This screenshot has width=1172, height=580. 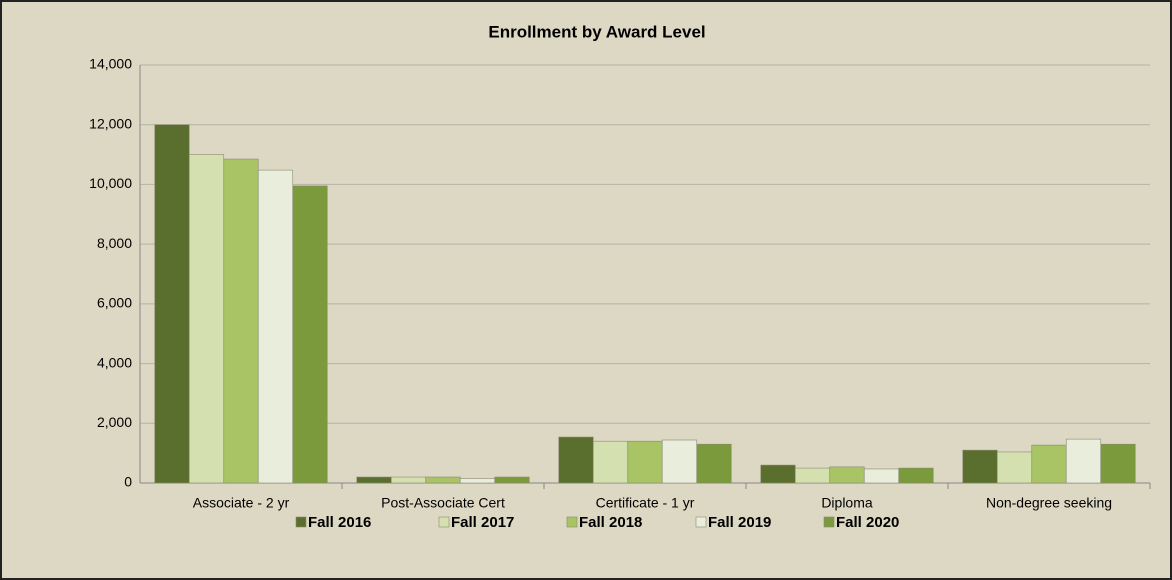 What do you see at coordinates (114, 422) in the screenshot?
I see `y-tick-label: 2,000` at bounding box center [114, 422].